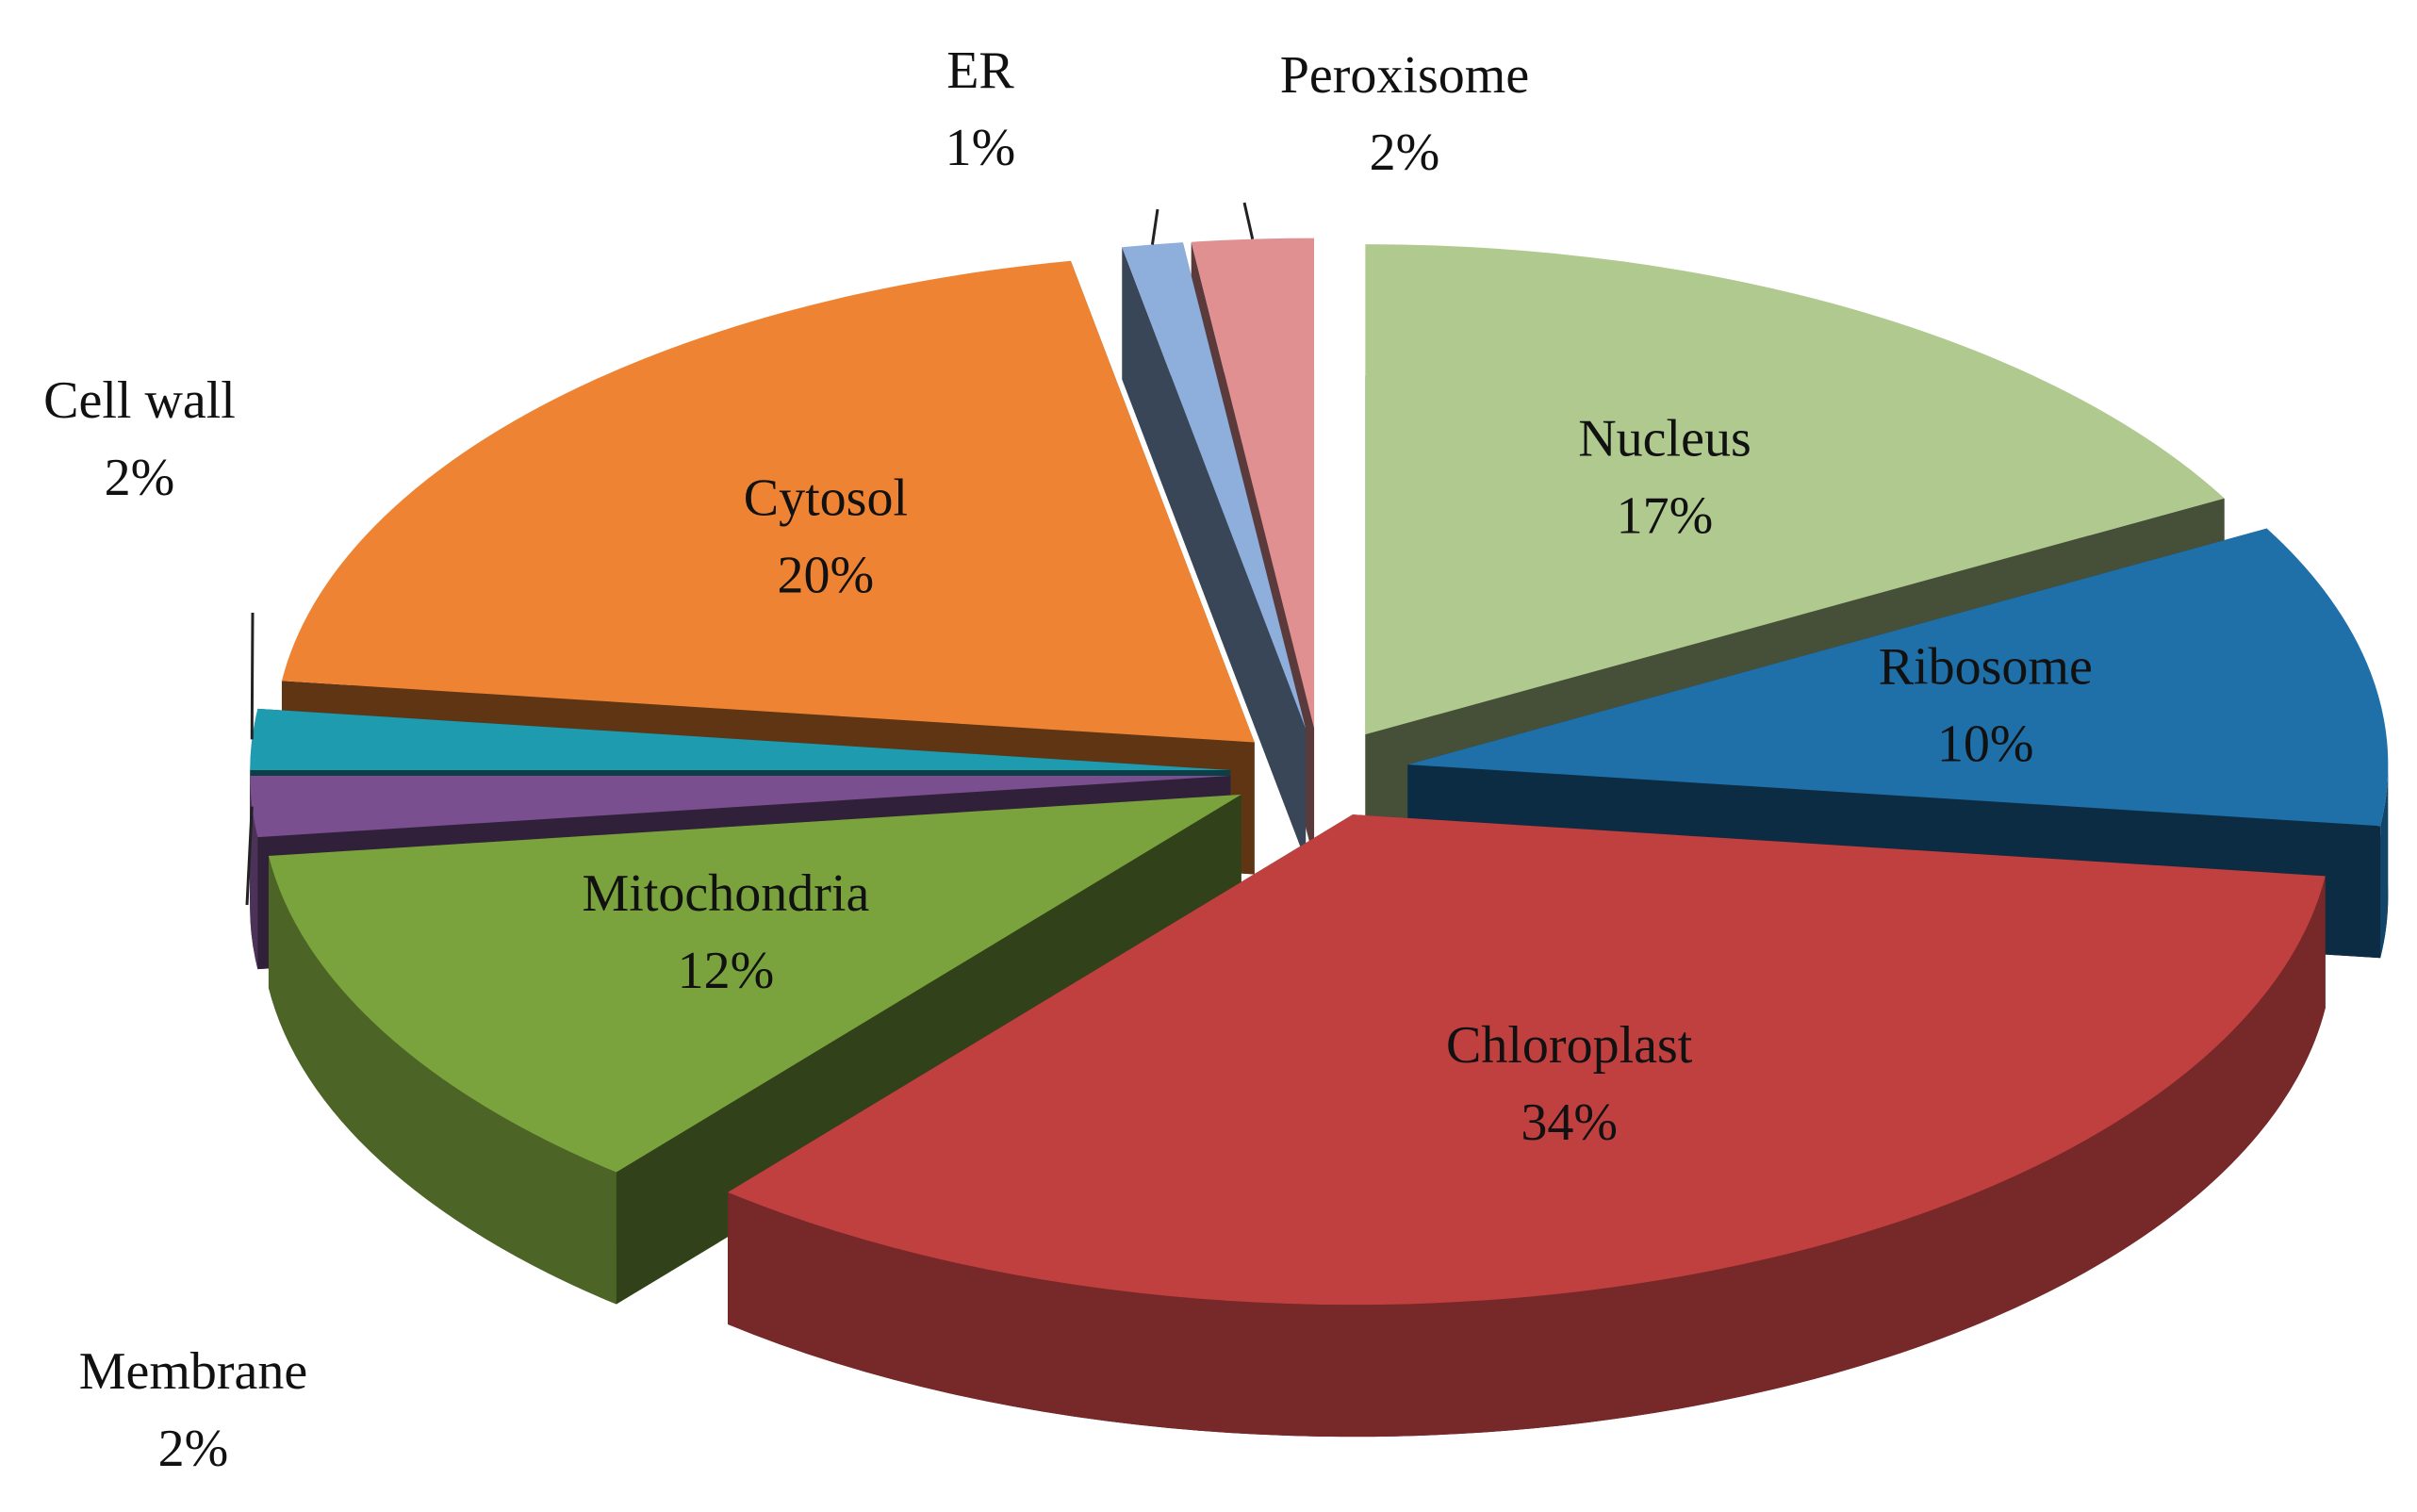 This screenshot has width=2417, height=1512. Describe the element at coordinates (1569, 1046) in the screenshot. I see `category-label: Chloroplast` at that location.